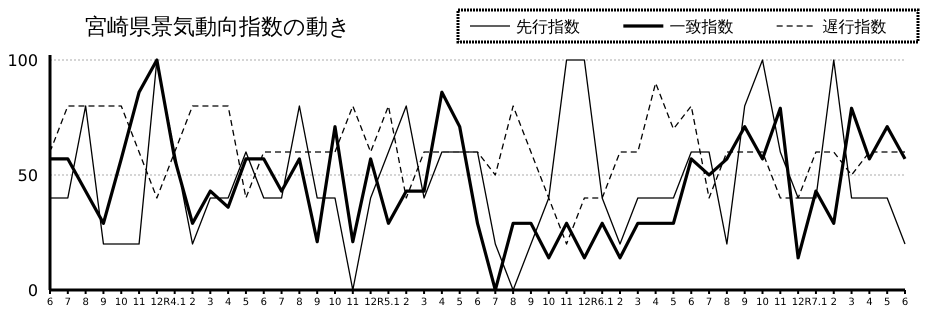 The image size is (932, 326). Describe the element at coordinates (854, 26) in the screenshot. I see `legend-label: 遅行指数` at that location.